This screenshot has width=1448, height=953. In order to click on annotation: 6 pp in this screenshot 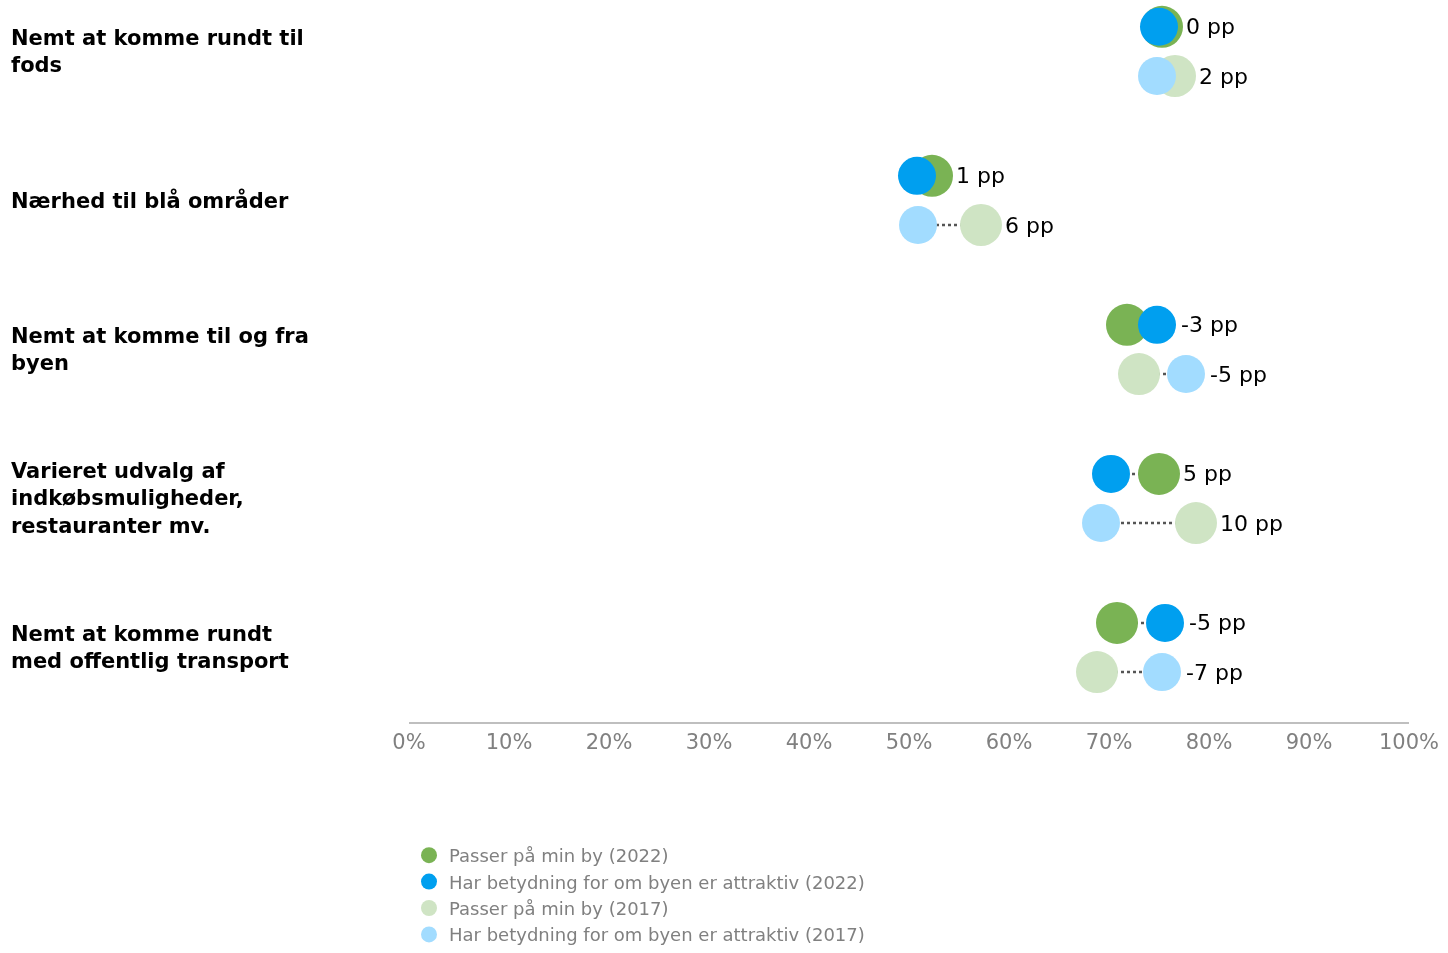, I will do `click(1029, 225)`.